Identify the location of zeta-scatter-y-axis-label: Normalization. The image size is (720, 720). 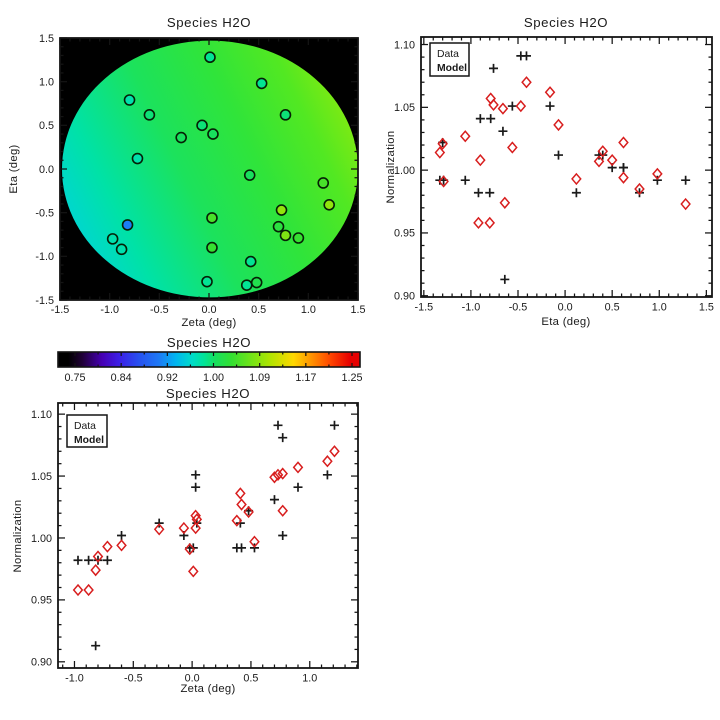
(18, 536).